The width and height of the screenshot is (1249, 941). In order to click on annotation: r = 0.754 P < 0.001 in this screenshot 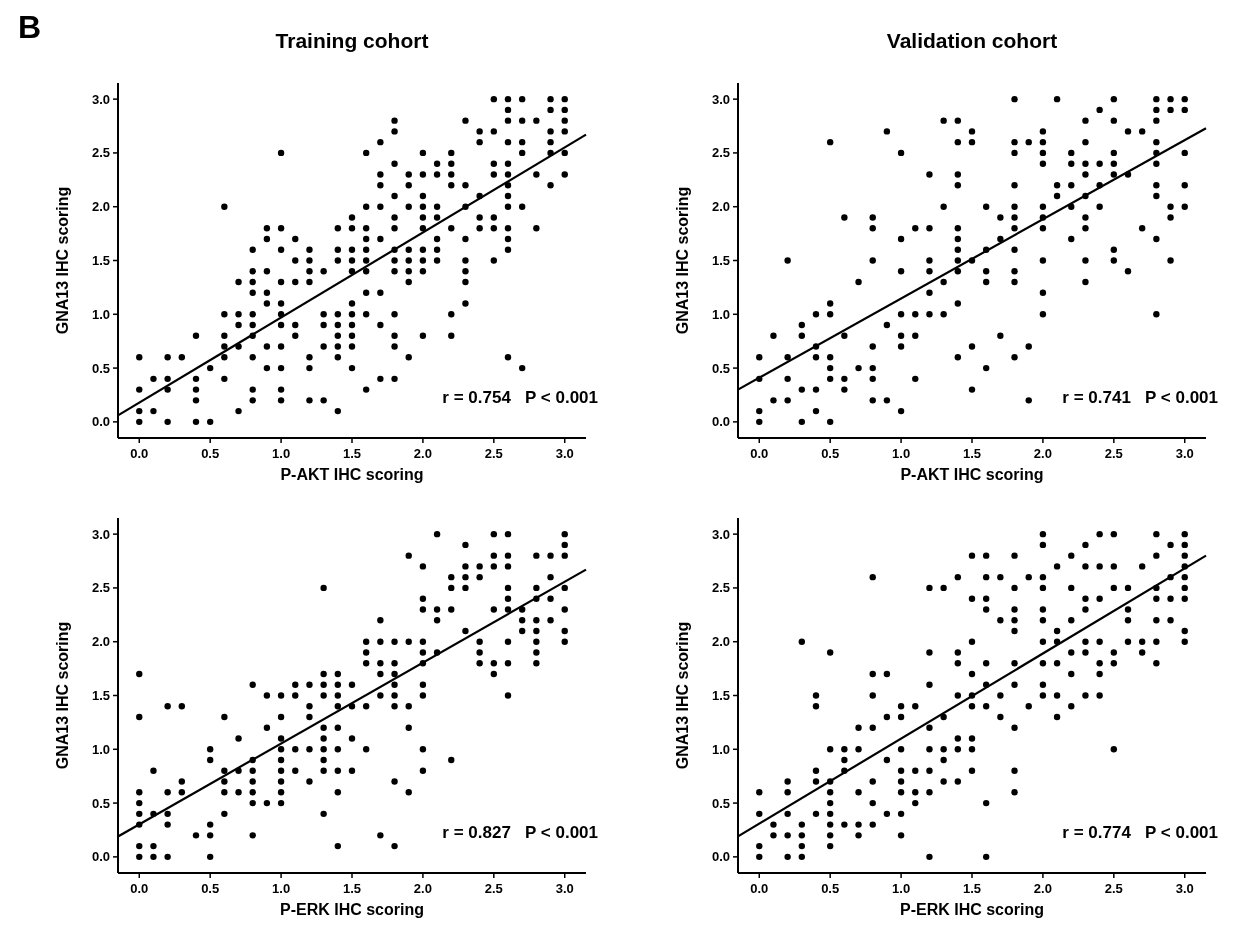, I will do `click(520, 397)`.